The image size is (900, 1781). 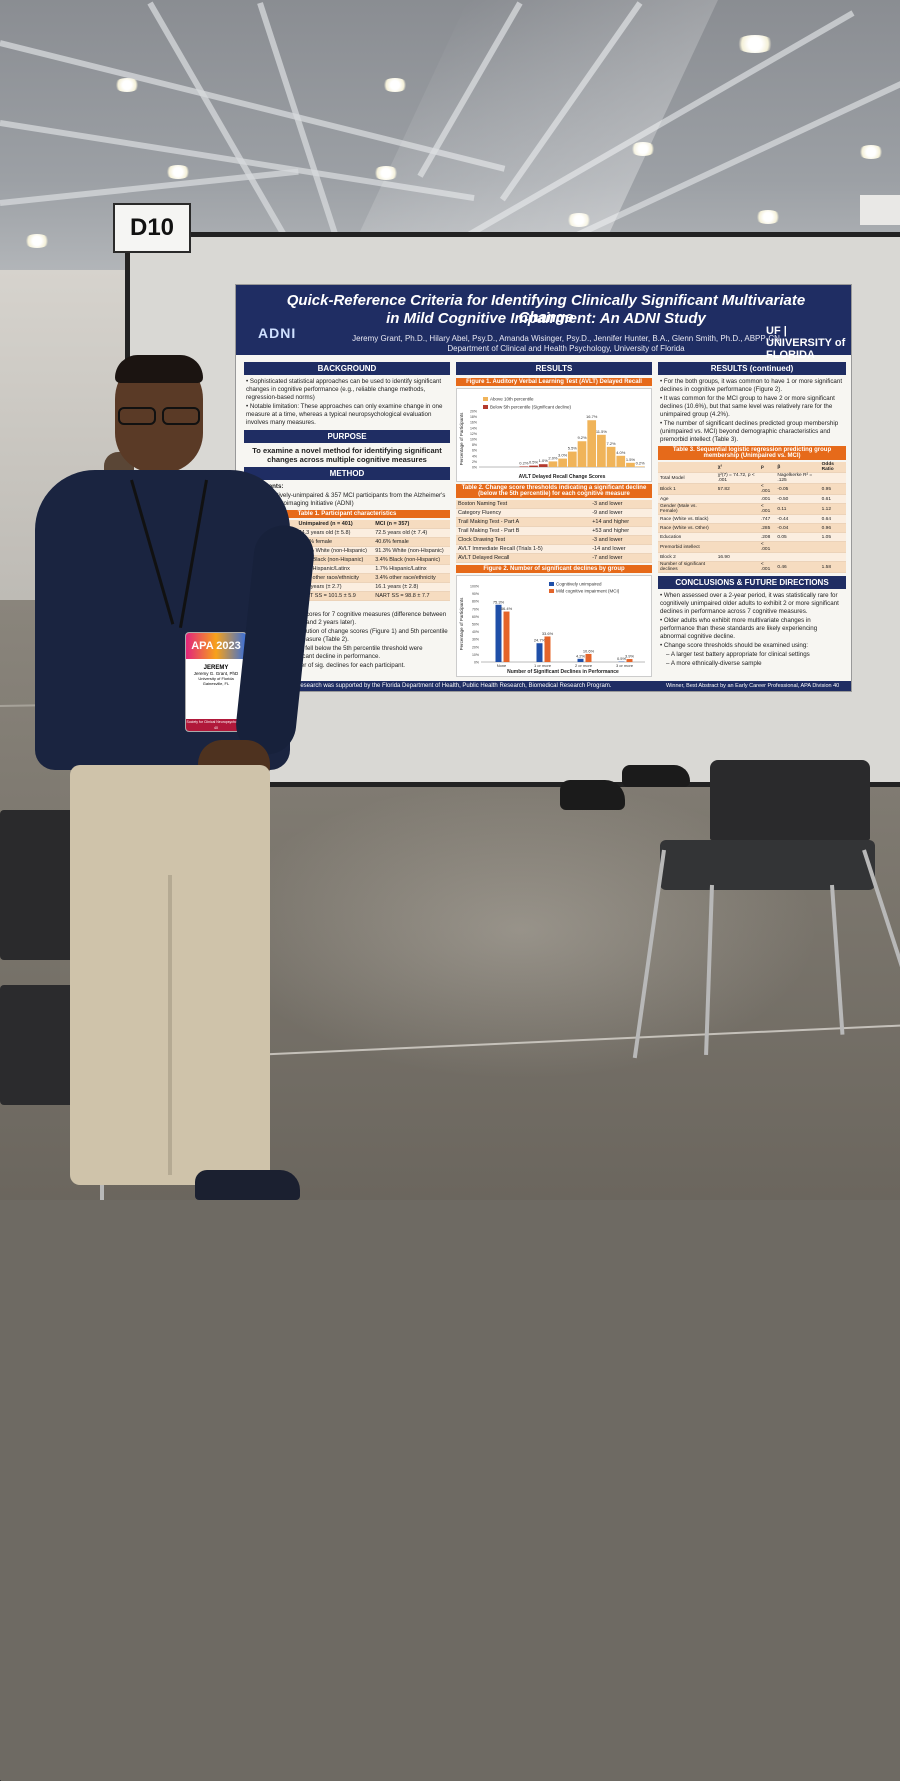 I want to click on table-cell: 1.12, so click(x=833, y=509).